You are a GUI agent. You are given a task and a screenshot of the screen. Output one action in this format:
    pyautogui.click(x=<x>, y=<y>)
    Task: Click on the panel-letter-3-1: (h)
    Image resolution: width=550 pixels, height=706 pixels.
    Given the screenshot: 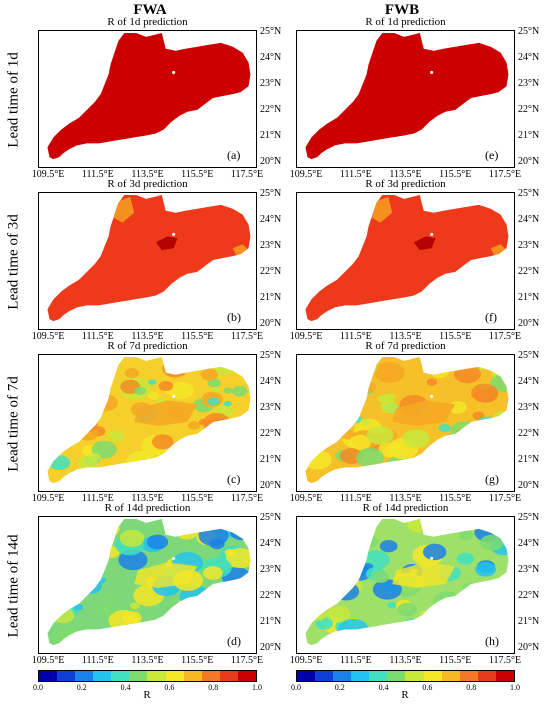 What is the action you would take?
    pyautogui.click(x=492, y=641)
    